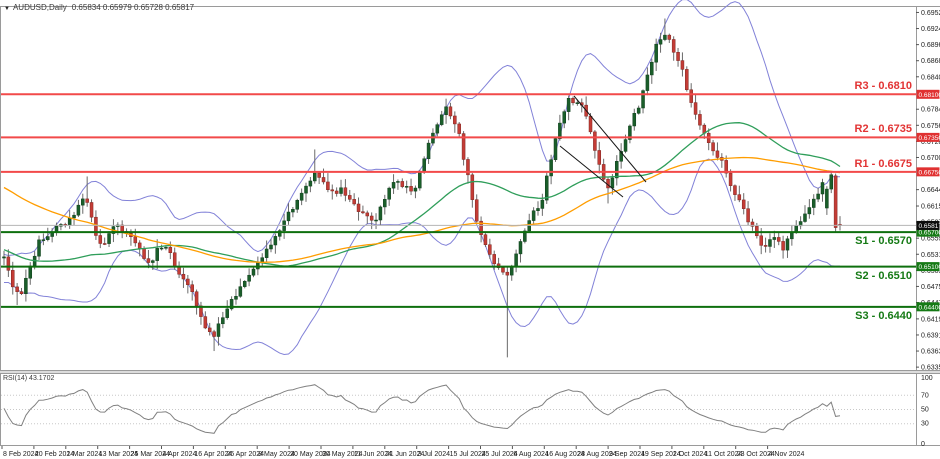 This screenshot has height=459, width=940. Describe the element at coordinates (883, 275) in the screenshot. I see `support-label-s2: S2 - 0.6510` at that location.